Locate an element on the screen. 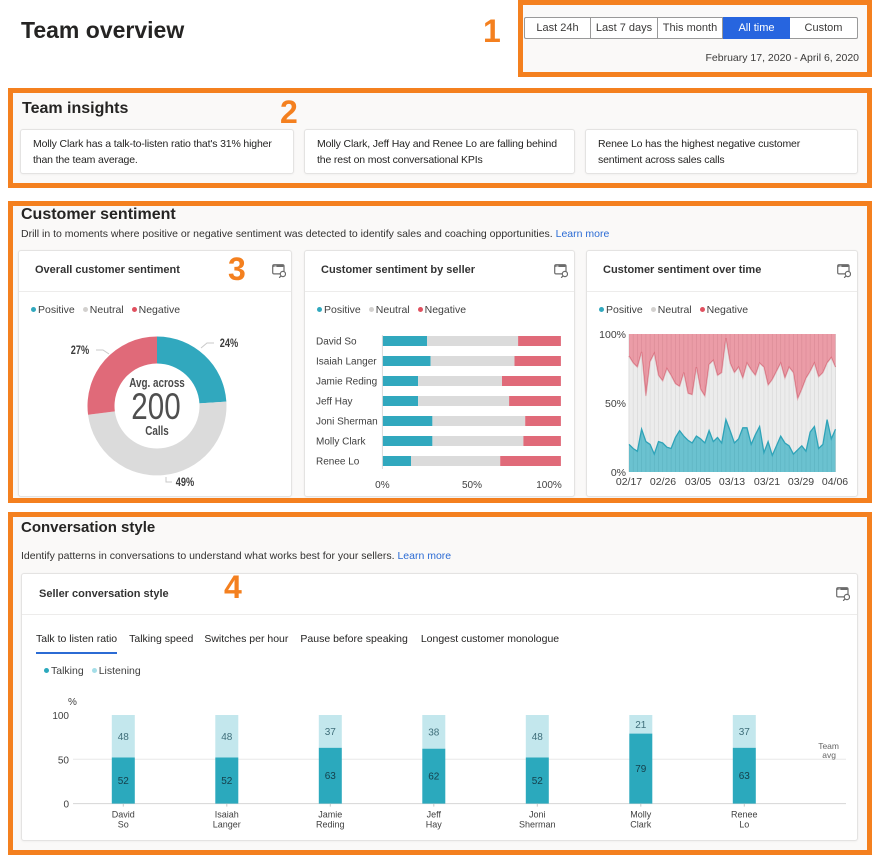  svg-text: 62 is located at coordinates (434, 777).